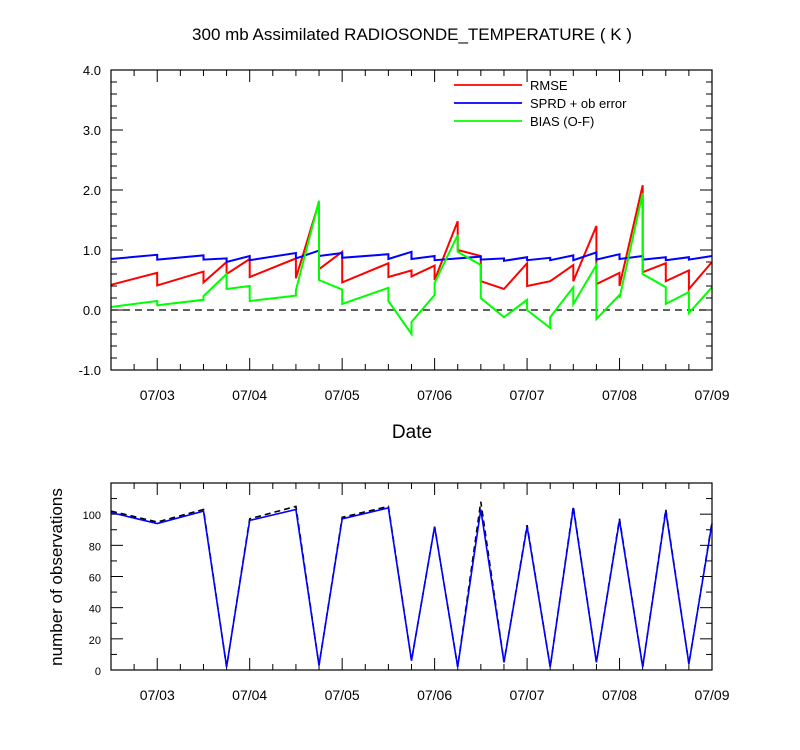 The height and width of the screenshot is (750, 800). What do you see at coordinates (92, 190) in the screenshot?
I see `top-y-tick-label: 2.0` at bounding box center [92, 190].